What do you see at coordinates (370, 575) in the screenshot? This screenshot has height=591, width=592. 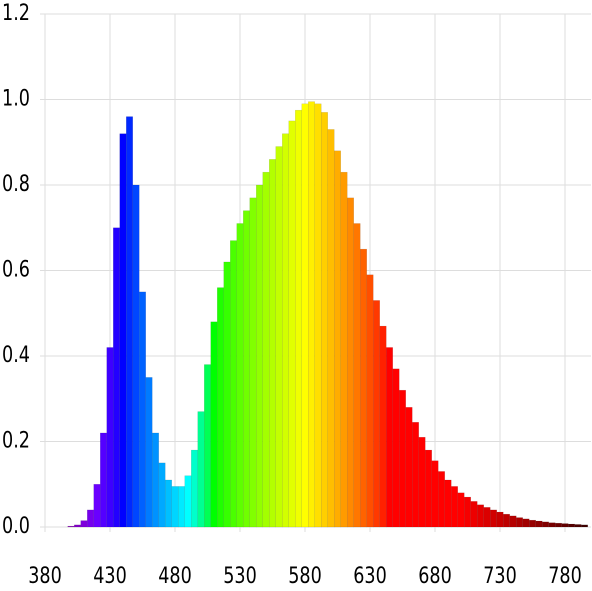 I see `x-tick-label: 630` at bounding box center [370, 575].